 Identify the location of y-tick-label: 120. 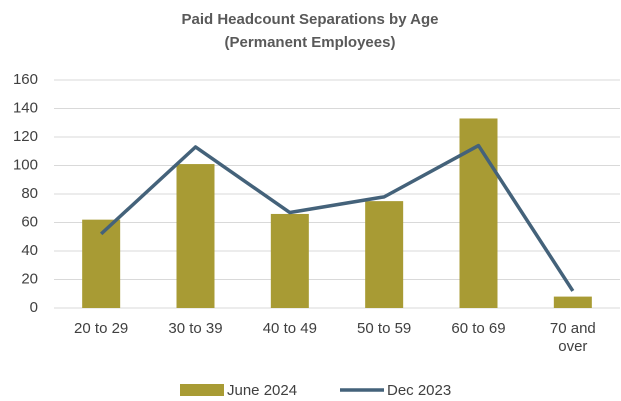
(25, 136).